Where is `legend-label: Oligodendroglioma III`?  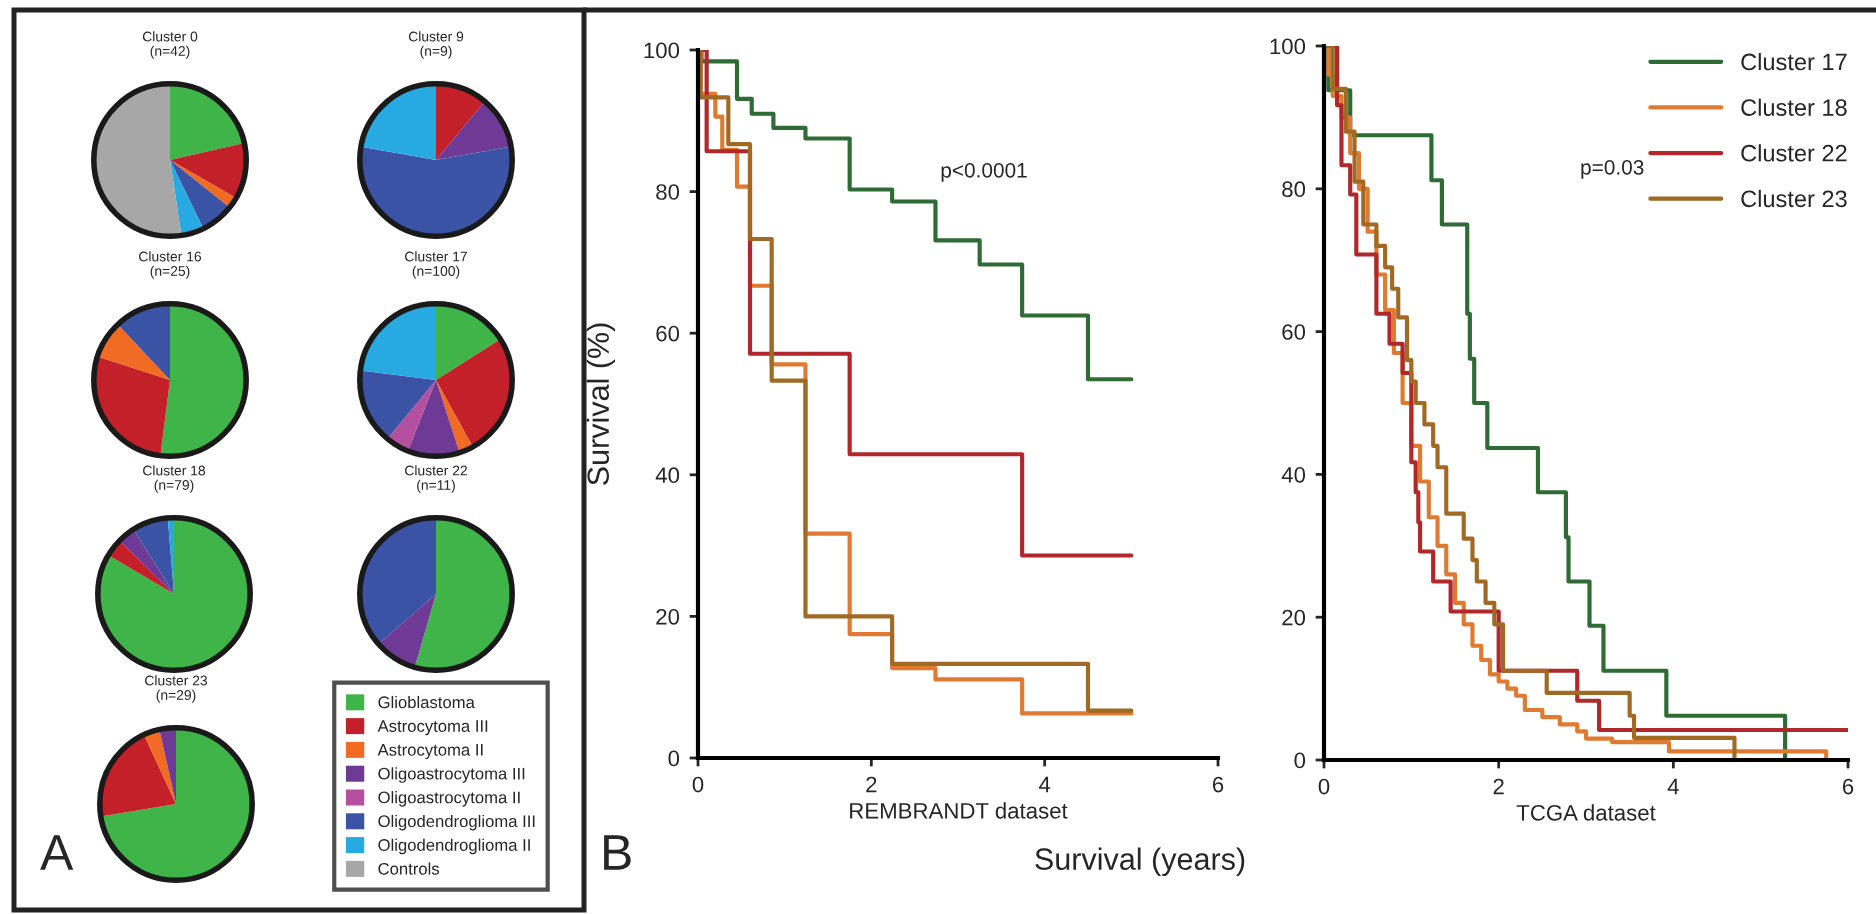
legend-label: Oligodendroglioma III is located at coordinates (456, 822).